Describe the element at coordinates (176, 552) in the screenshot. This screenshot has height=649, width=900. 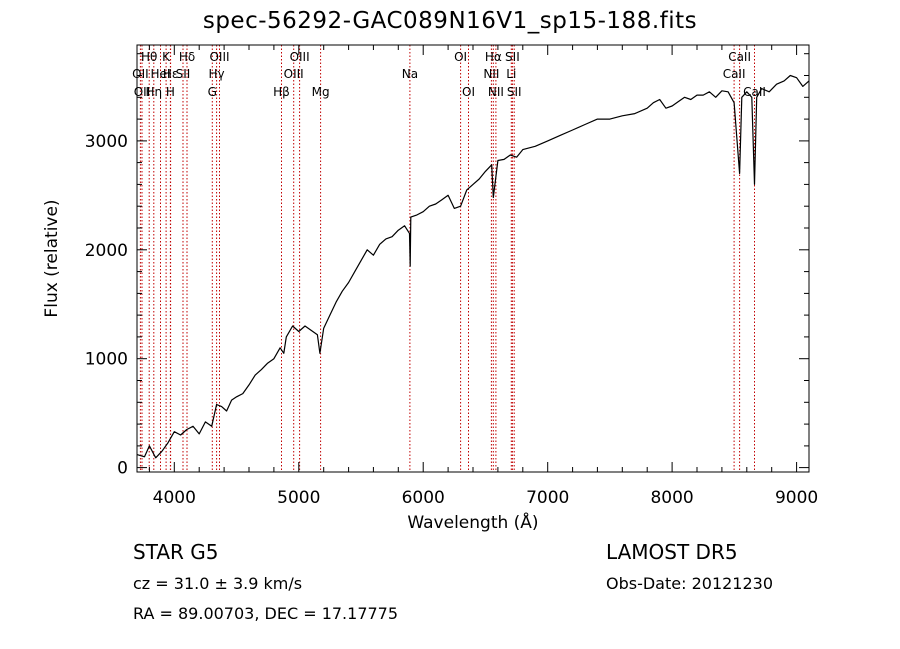
I see `object-class-label: STAR G5` at that location.